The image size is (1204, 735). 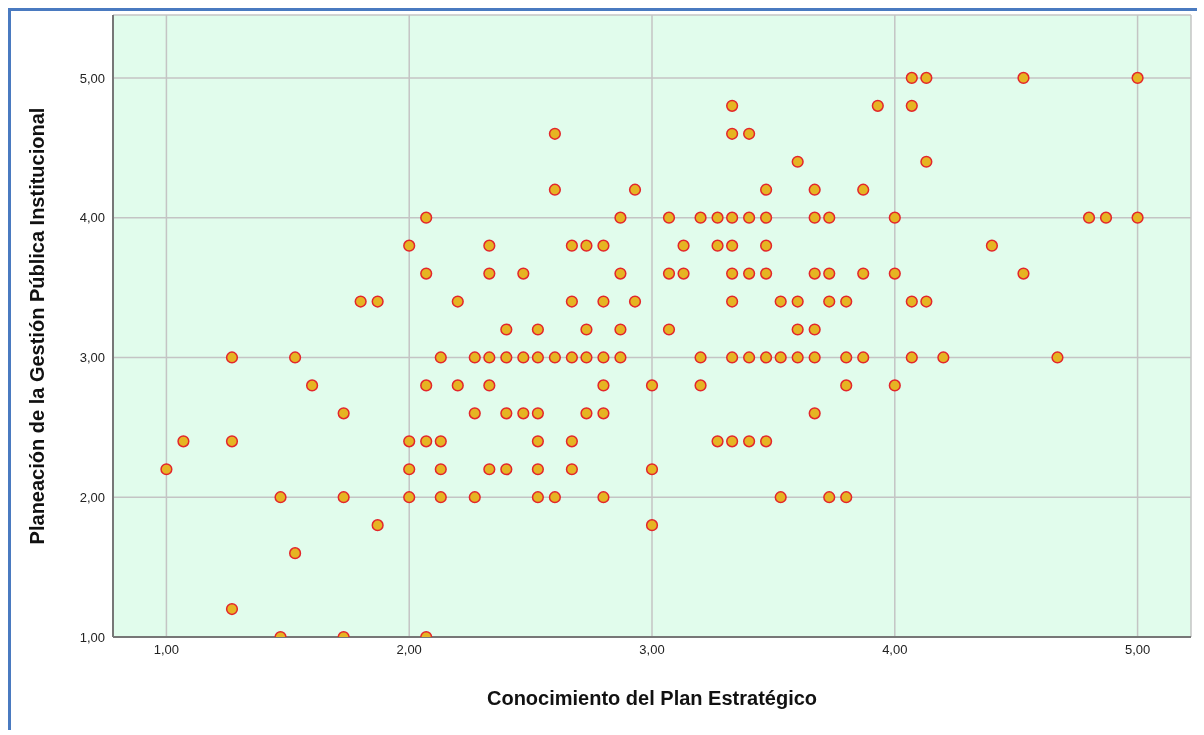 What do you see at coordinates (652, 698) in the screenshot?
I see `x-axis-title: Conocimiento del Plan Estratégico` at bounding box center [652, 698].